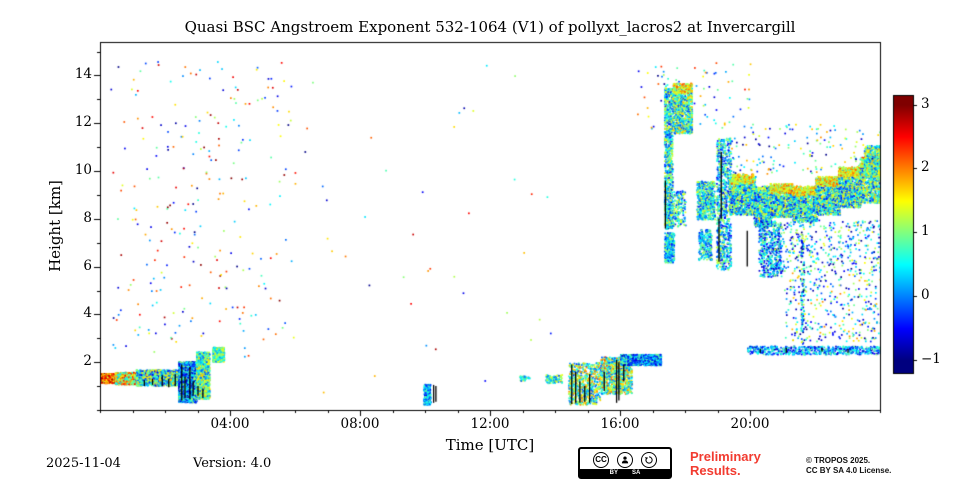 The width and height of the screenshot is (960, 480). Describe the element at coordinates (925, 166) in the screenshot. I see `colorbar-tick-label: 2` at that location.